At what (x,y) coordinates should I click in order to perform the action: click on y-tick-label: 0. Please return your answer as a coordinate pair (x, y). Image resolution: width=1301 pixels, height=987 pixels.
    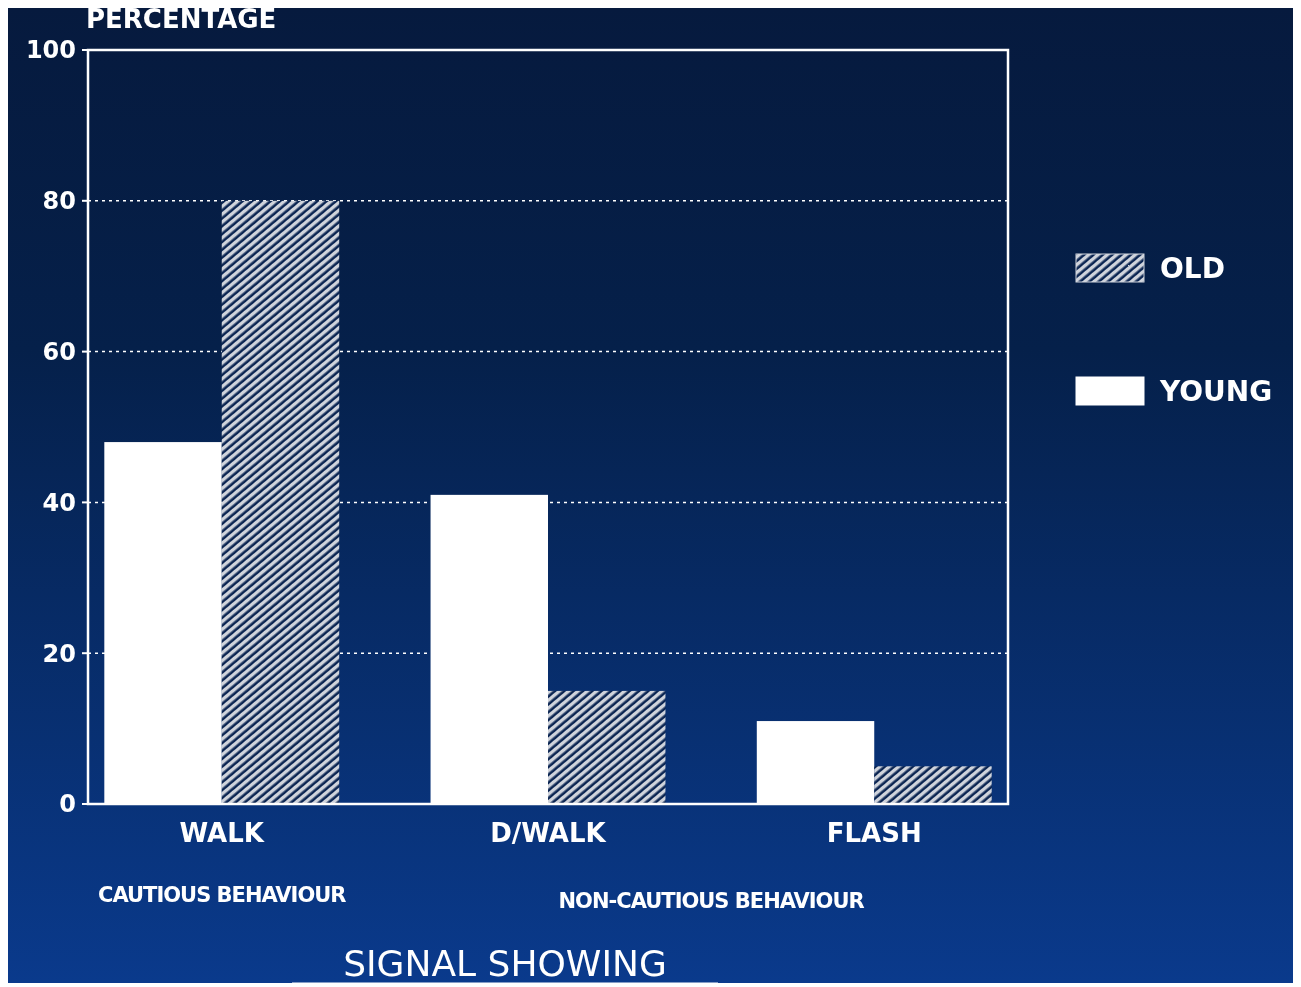
    Looking at the image, I should click on (67, 804).